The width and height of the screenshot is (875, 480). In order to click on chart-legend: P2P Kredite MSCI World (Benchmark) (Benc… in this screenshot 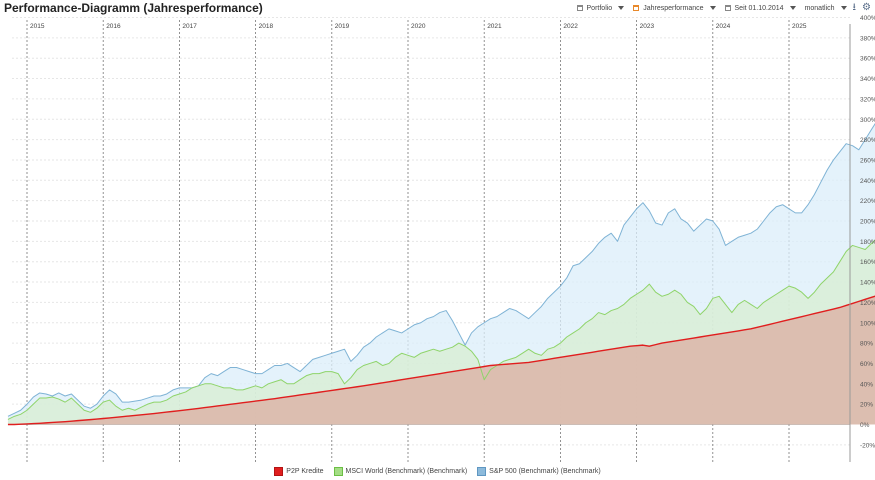, I will do `click(437, 471)`.